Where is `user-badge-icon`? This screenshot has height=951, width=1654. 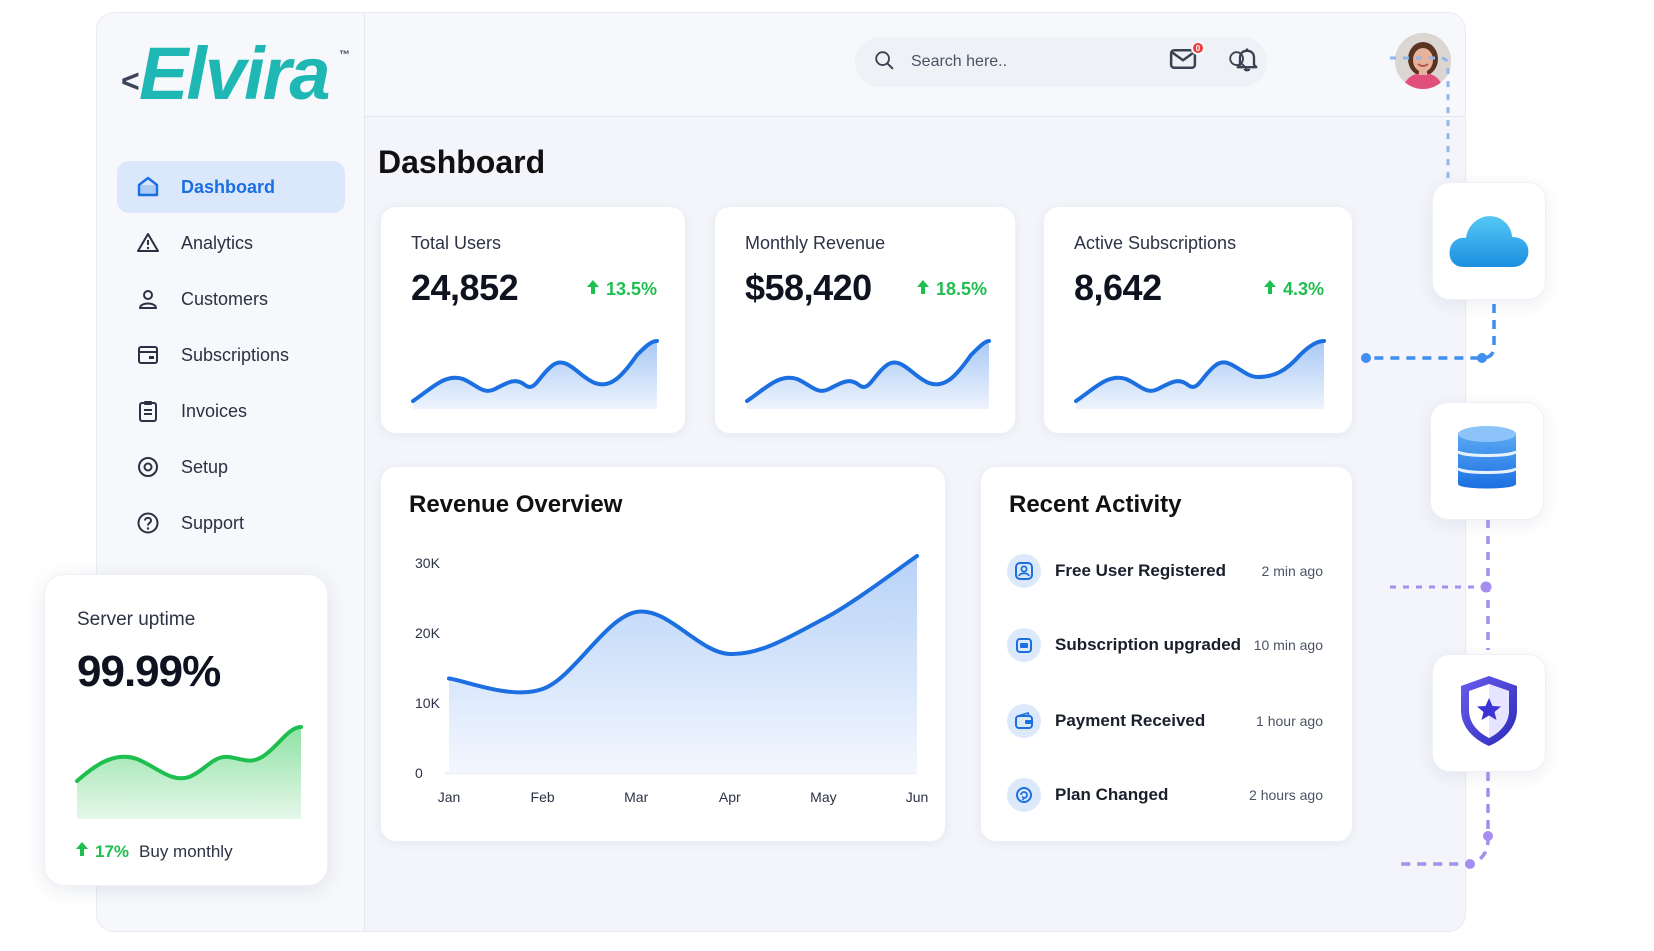
user-badge-icon is located at coordinates (1024, 571).